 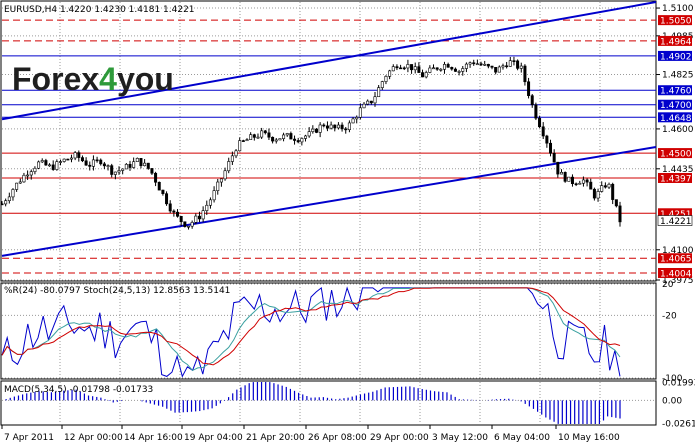 I want to click on macd-tick-label-0: 0.01993, so click(x=678, y=384).